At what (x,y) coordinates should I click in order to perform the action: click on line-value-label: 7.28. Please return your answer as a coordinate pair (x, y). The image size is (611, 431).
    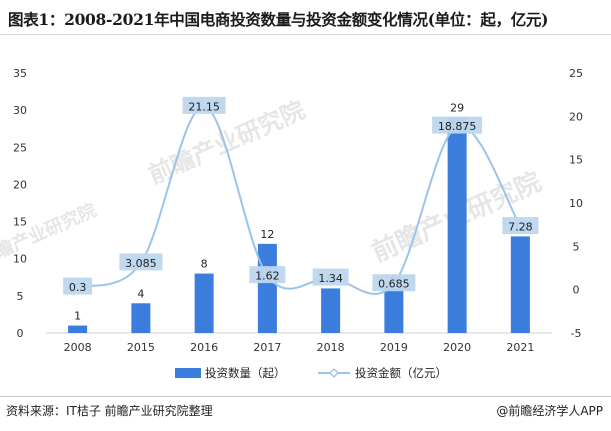
    Looking at the image, I should click on (520, 227).